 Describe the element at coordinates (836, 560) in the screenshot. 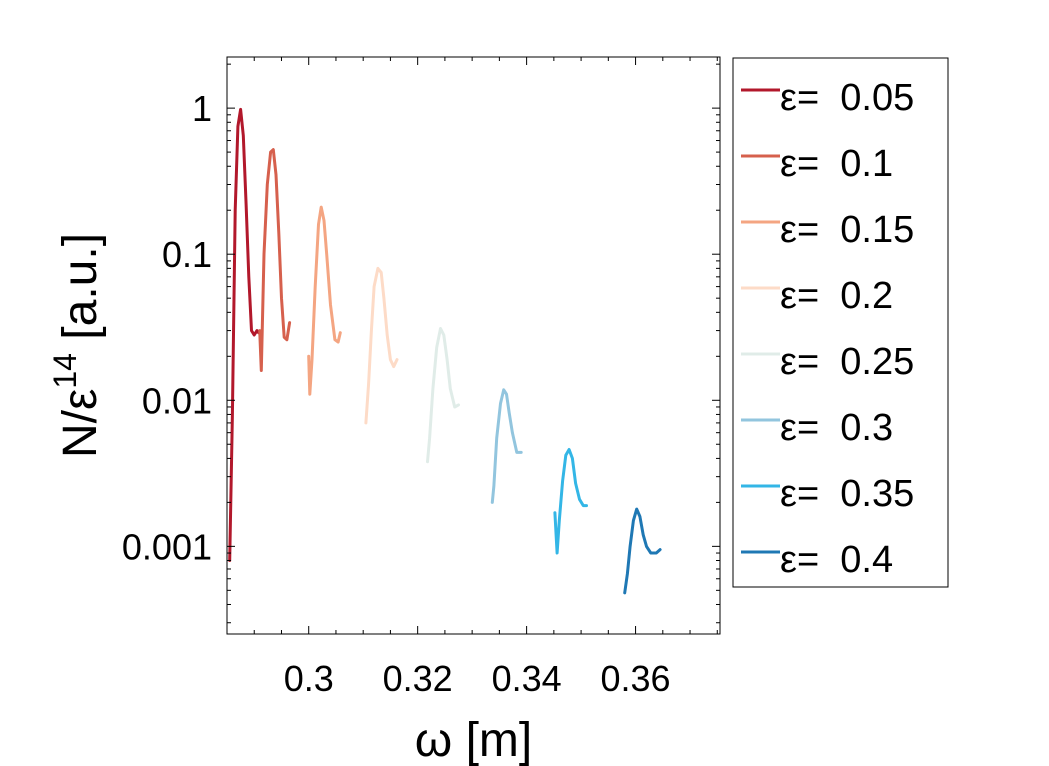

I see `legend-label-7: ε= 0.4` at that location.